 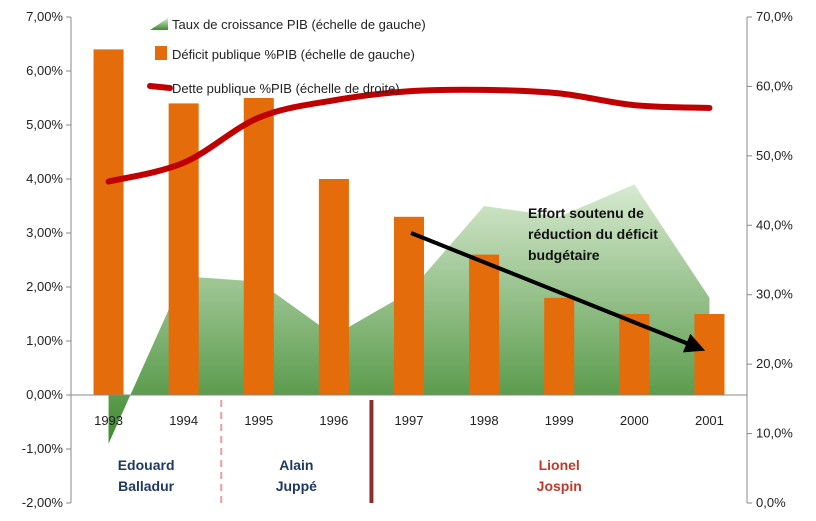 I want to click on annotation-arrow, so click(x=558, y=292).